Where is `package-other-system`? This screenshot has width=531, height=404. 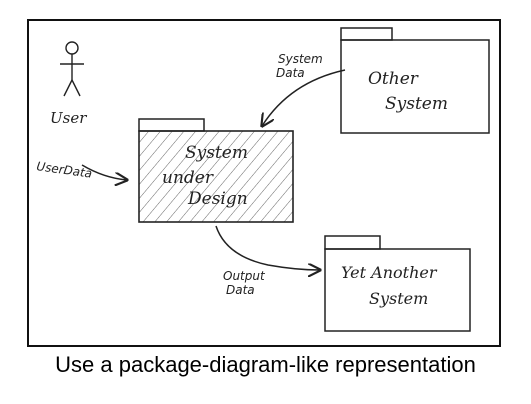 package-other-system is located at coordinates (415, 80).